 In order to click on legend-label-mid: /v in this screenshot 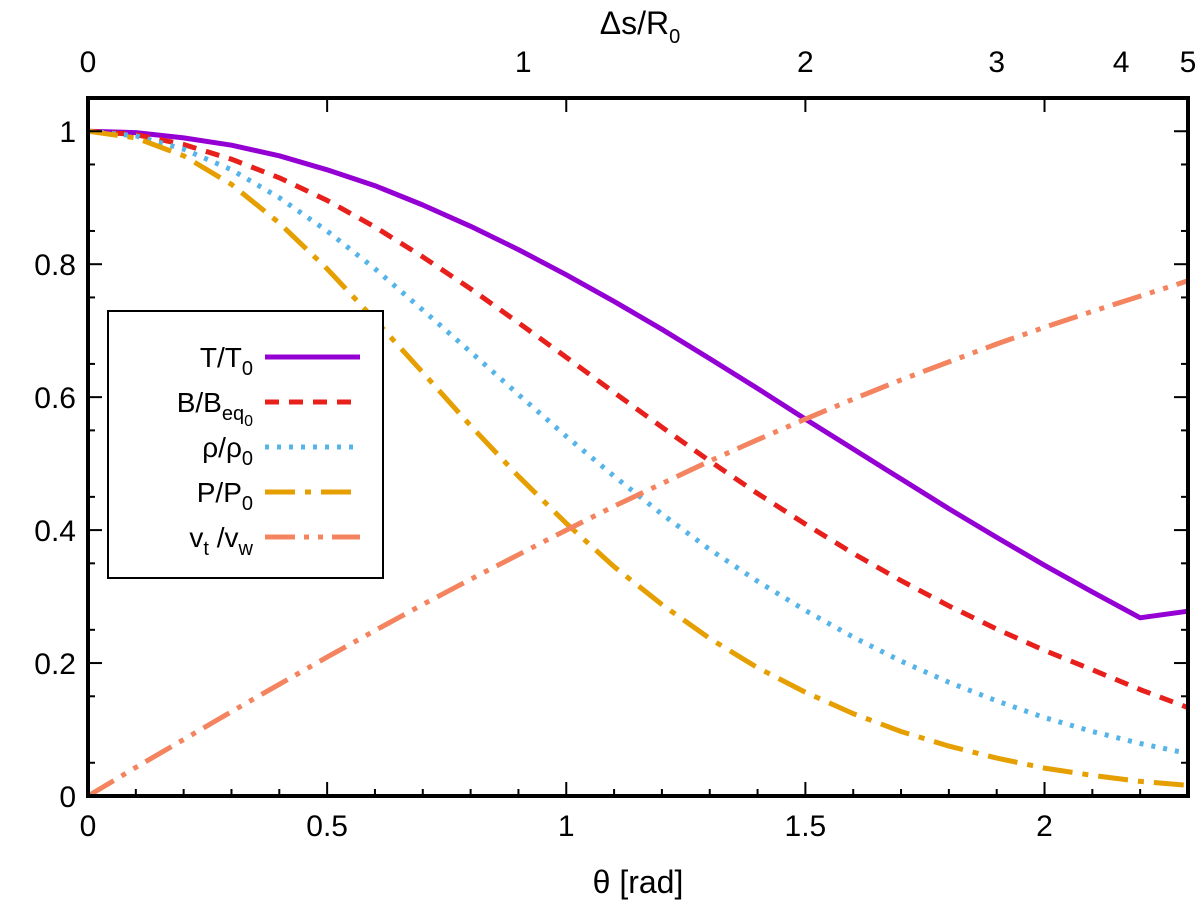, I will do `click(224, 537)`.